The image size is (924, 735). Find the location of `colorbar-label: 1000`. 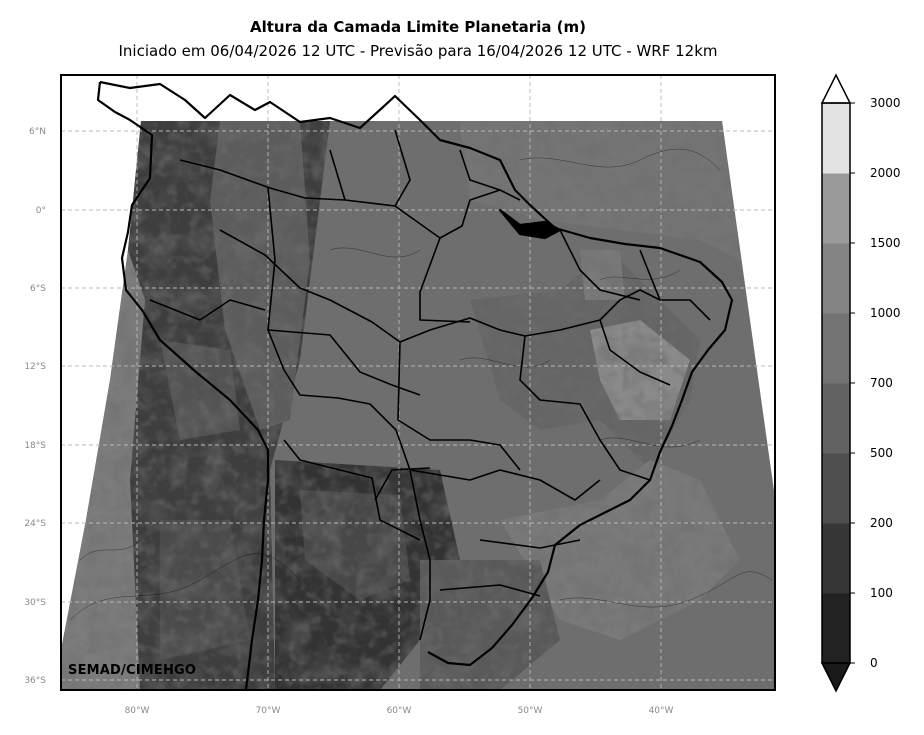

colorbar-label: 1000 is located at coordinates (885, 313).